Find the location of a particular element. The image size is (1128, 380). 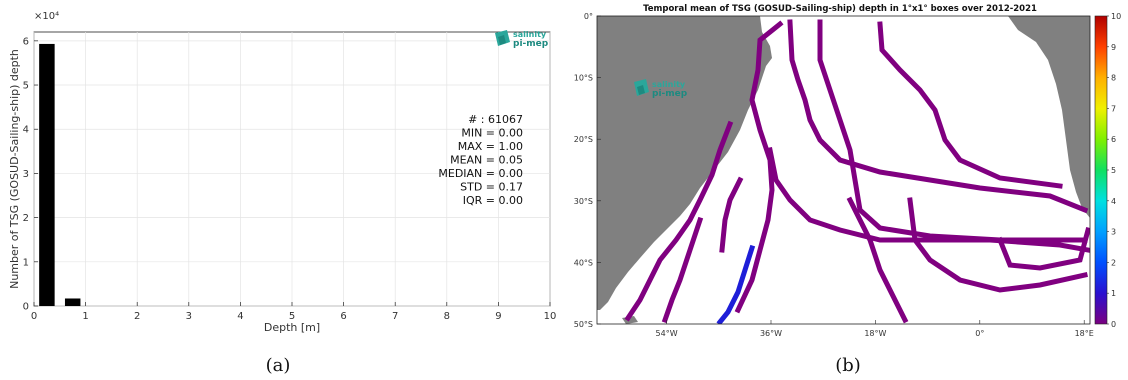

histogram-stat-line: STD = 0.17 is located at coordinates (491, 187).